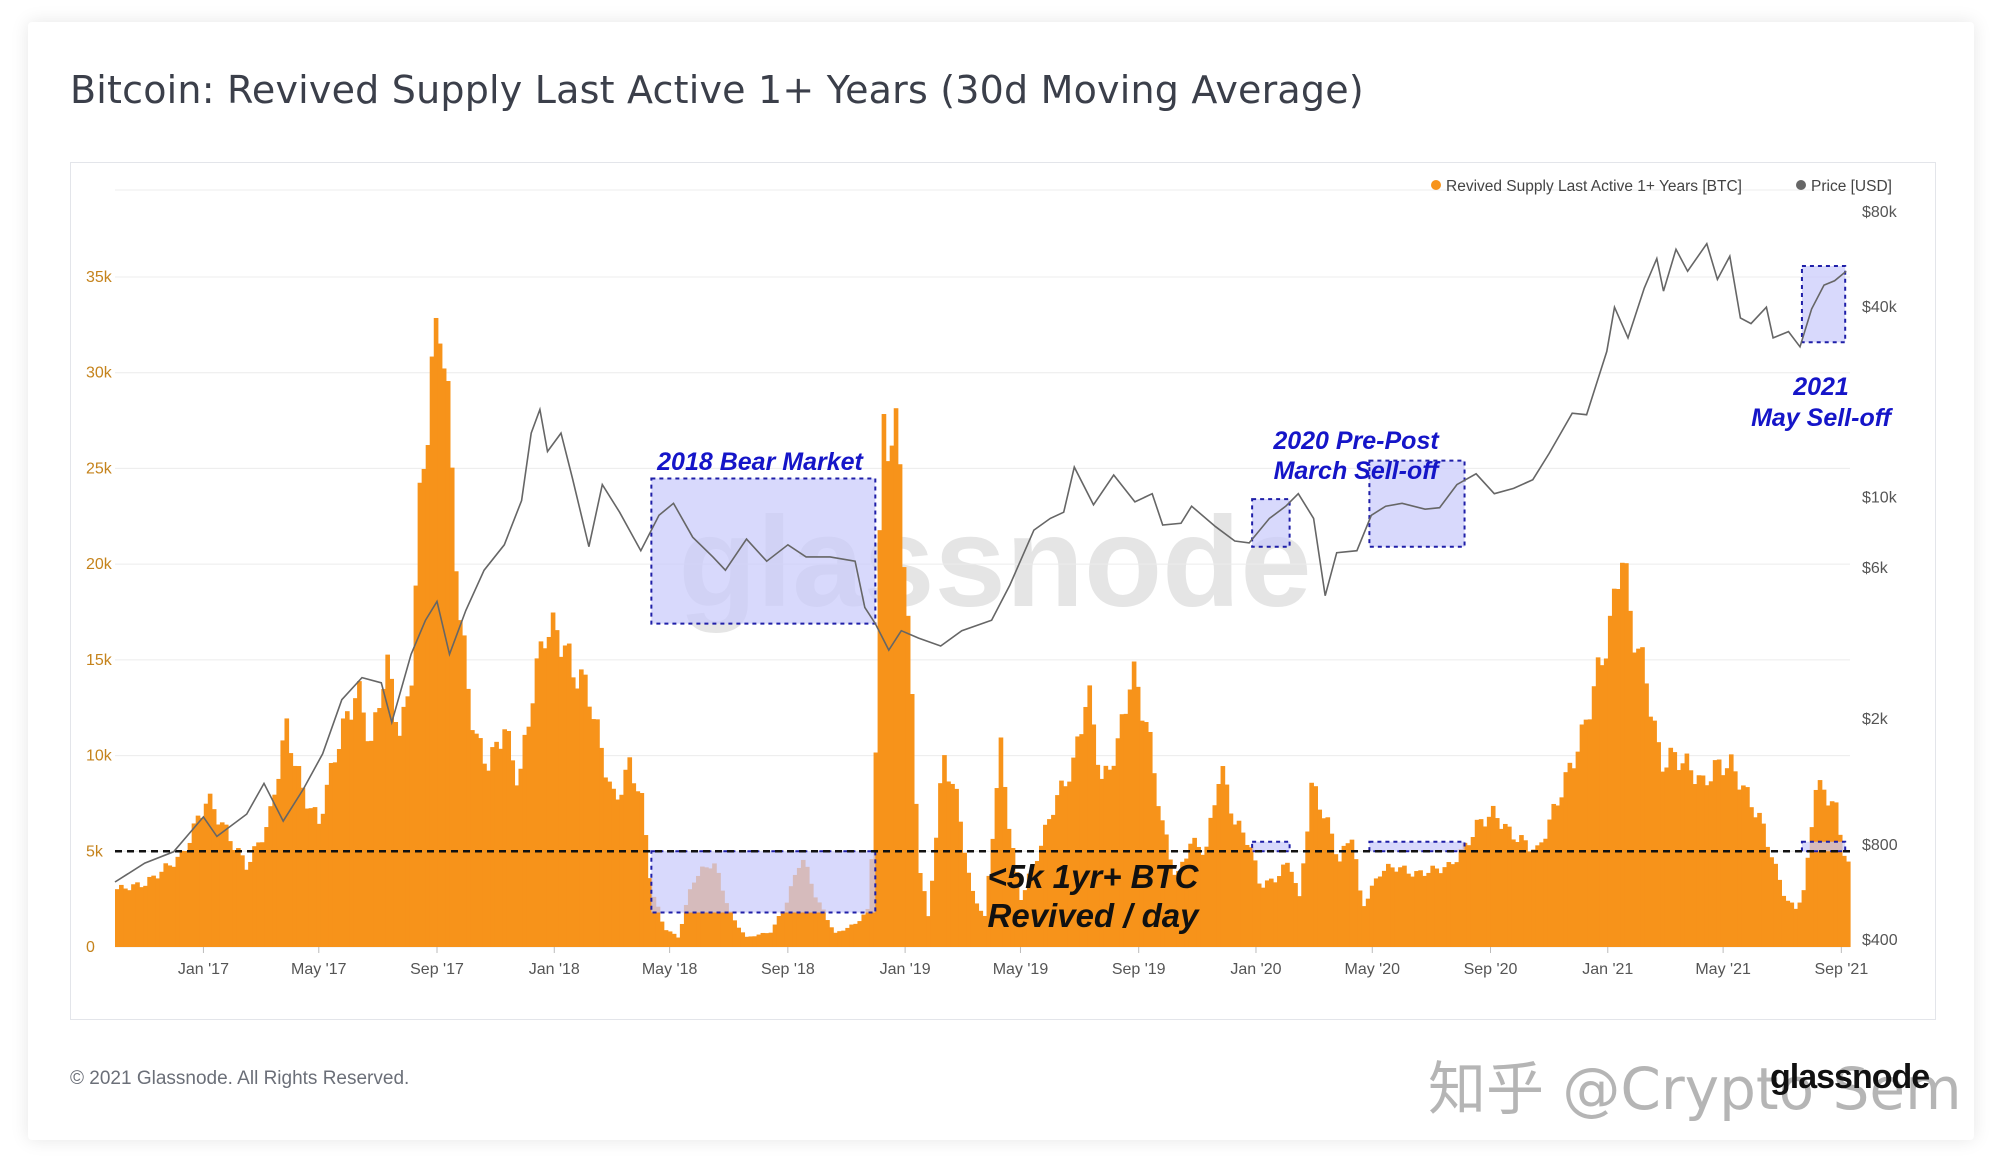  I want to click on y-right-tick-label: $2k, so click(1875, 719).